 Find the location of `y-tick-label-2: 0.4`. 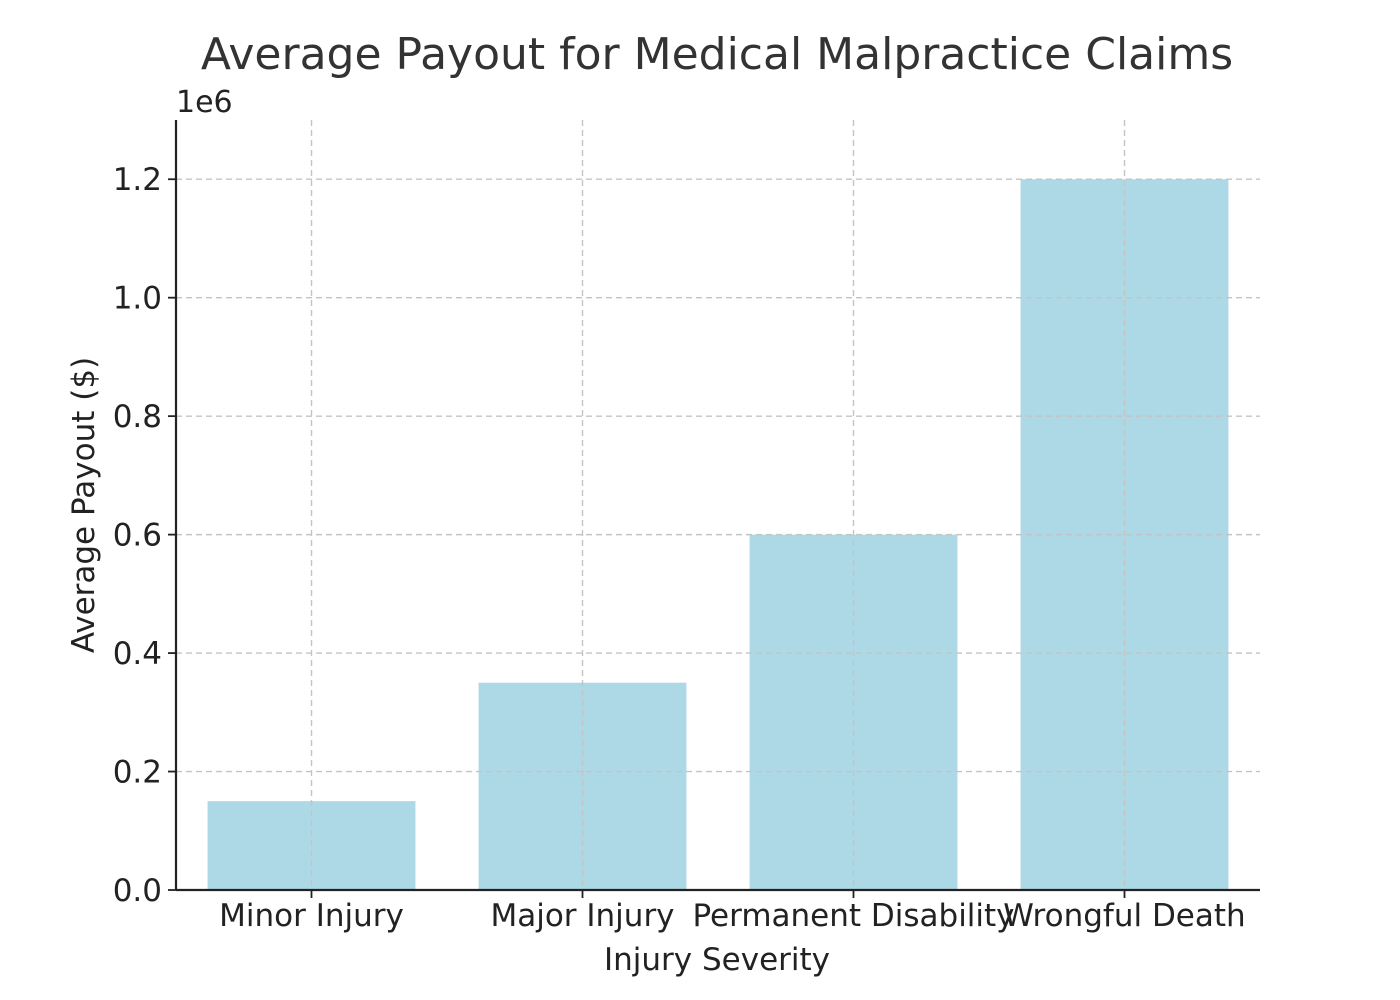

y-tick-label-2: 0.4 is located at coordinates (137, 654).